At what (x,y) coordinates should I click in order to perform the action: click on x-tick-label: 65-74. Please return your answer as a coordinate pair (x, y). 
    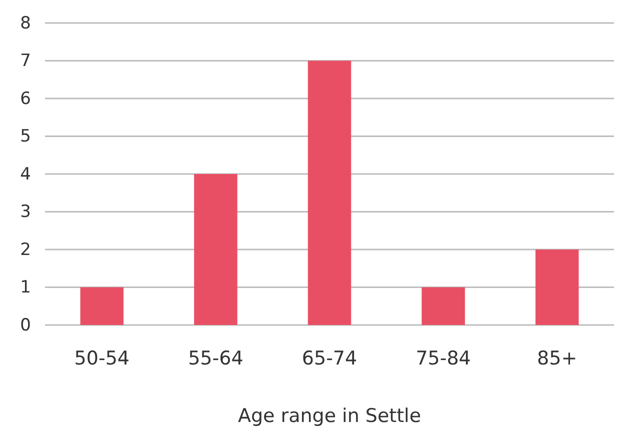
    Looking at the image, I should click on (330, 358).